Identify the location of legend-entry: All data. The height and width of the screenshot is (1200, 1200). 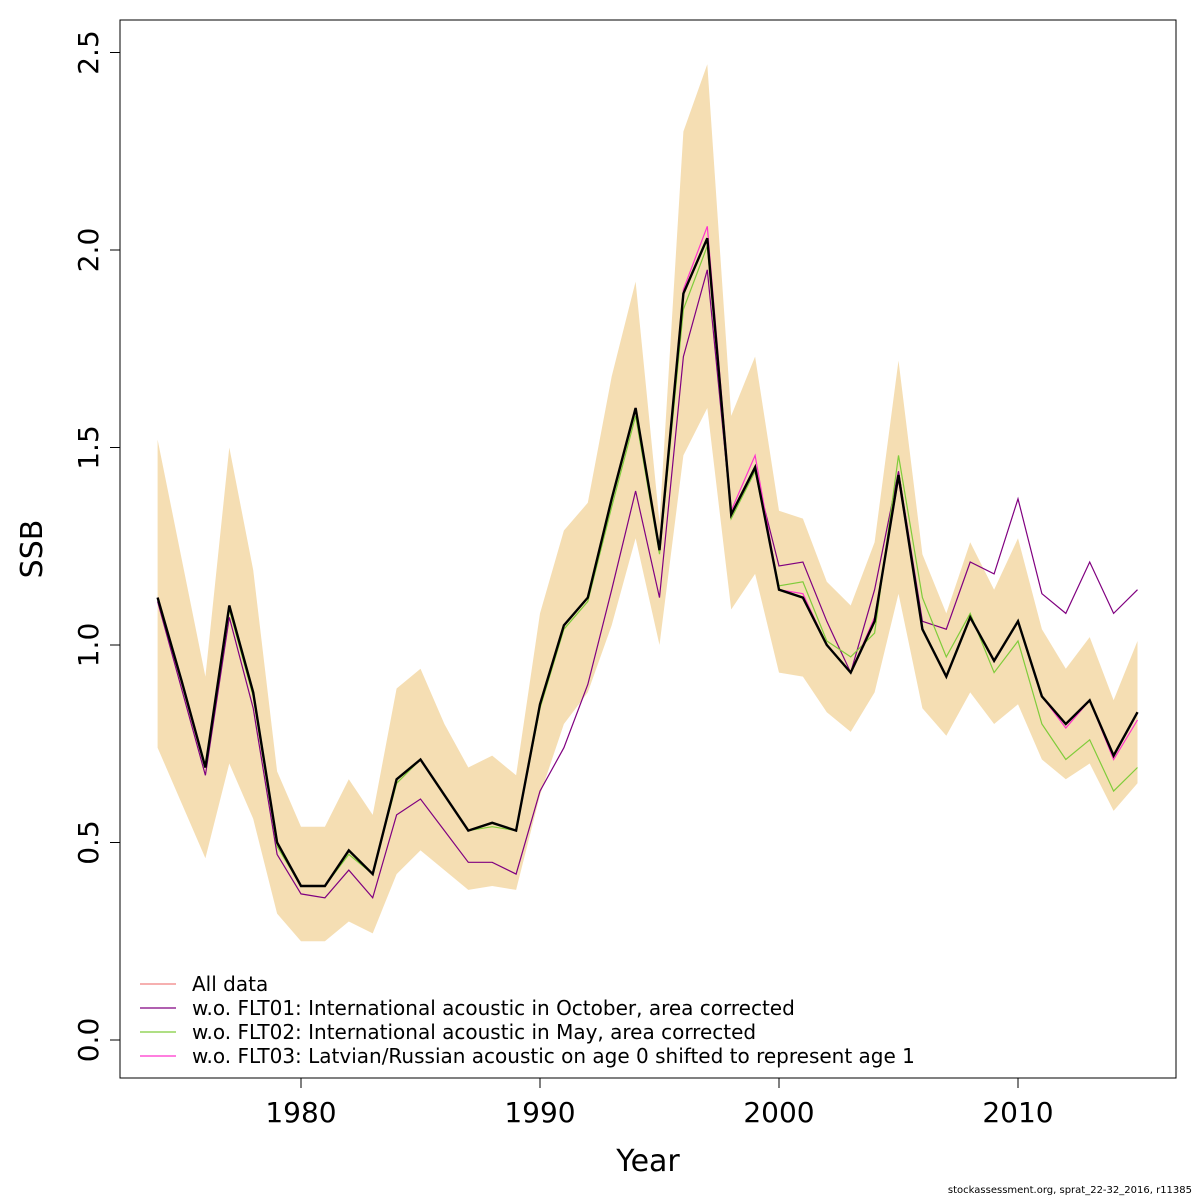
(230, 984).